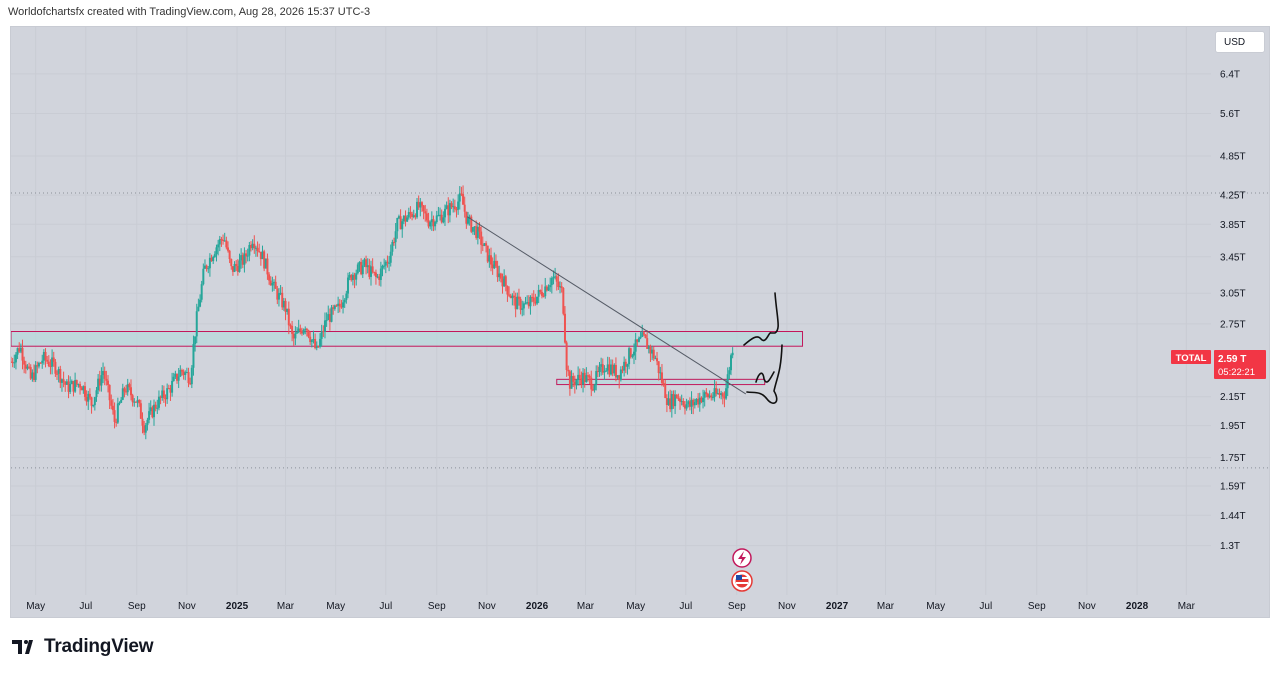 Image resolution: width=1280 pixels, height=674 pixels. Describe the element at coordinates (1233, 458) in the screenshot. I see `price-tick-label: 1.75T` at that location.